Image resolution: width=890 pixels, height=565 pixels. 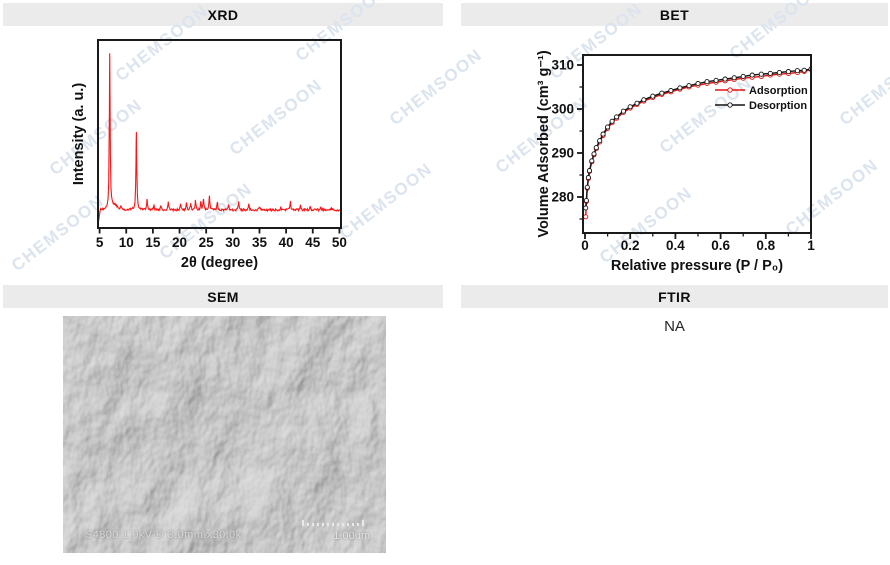 What do you see at coordinates (562, 109) in the screenshot?
I see `svg-text: 300` at bounding box center [562, 109].